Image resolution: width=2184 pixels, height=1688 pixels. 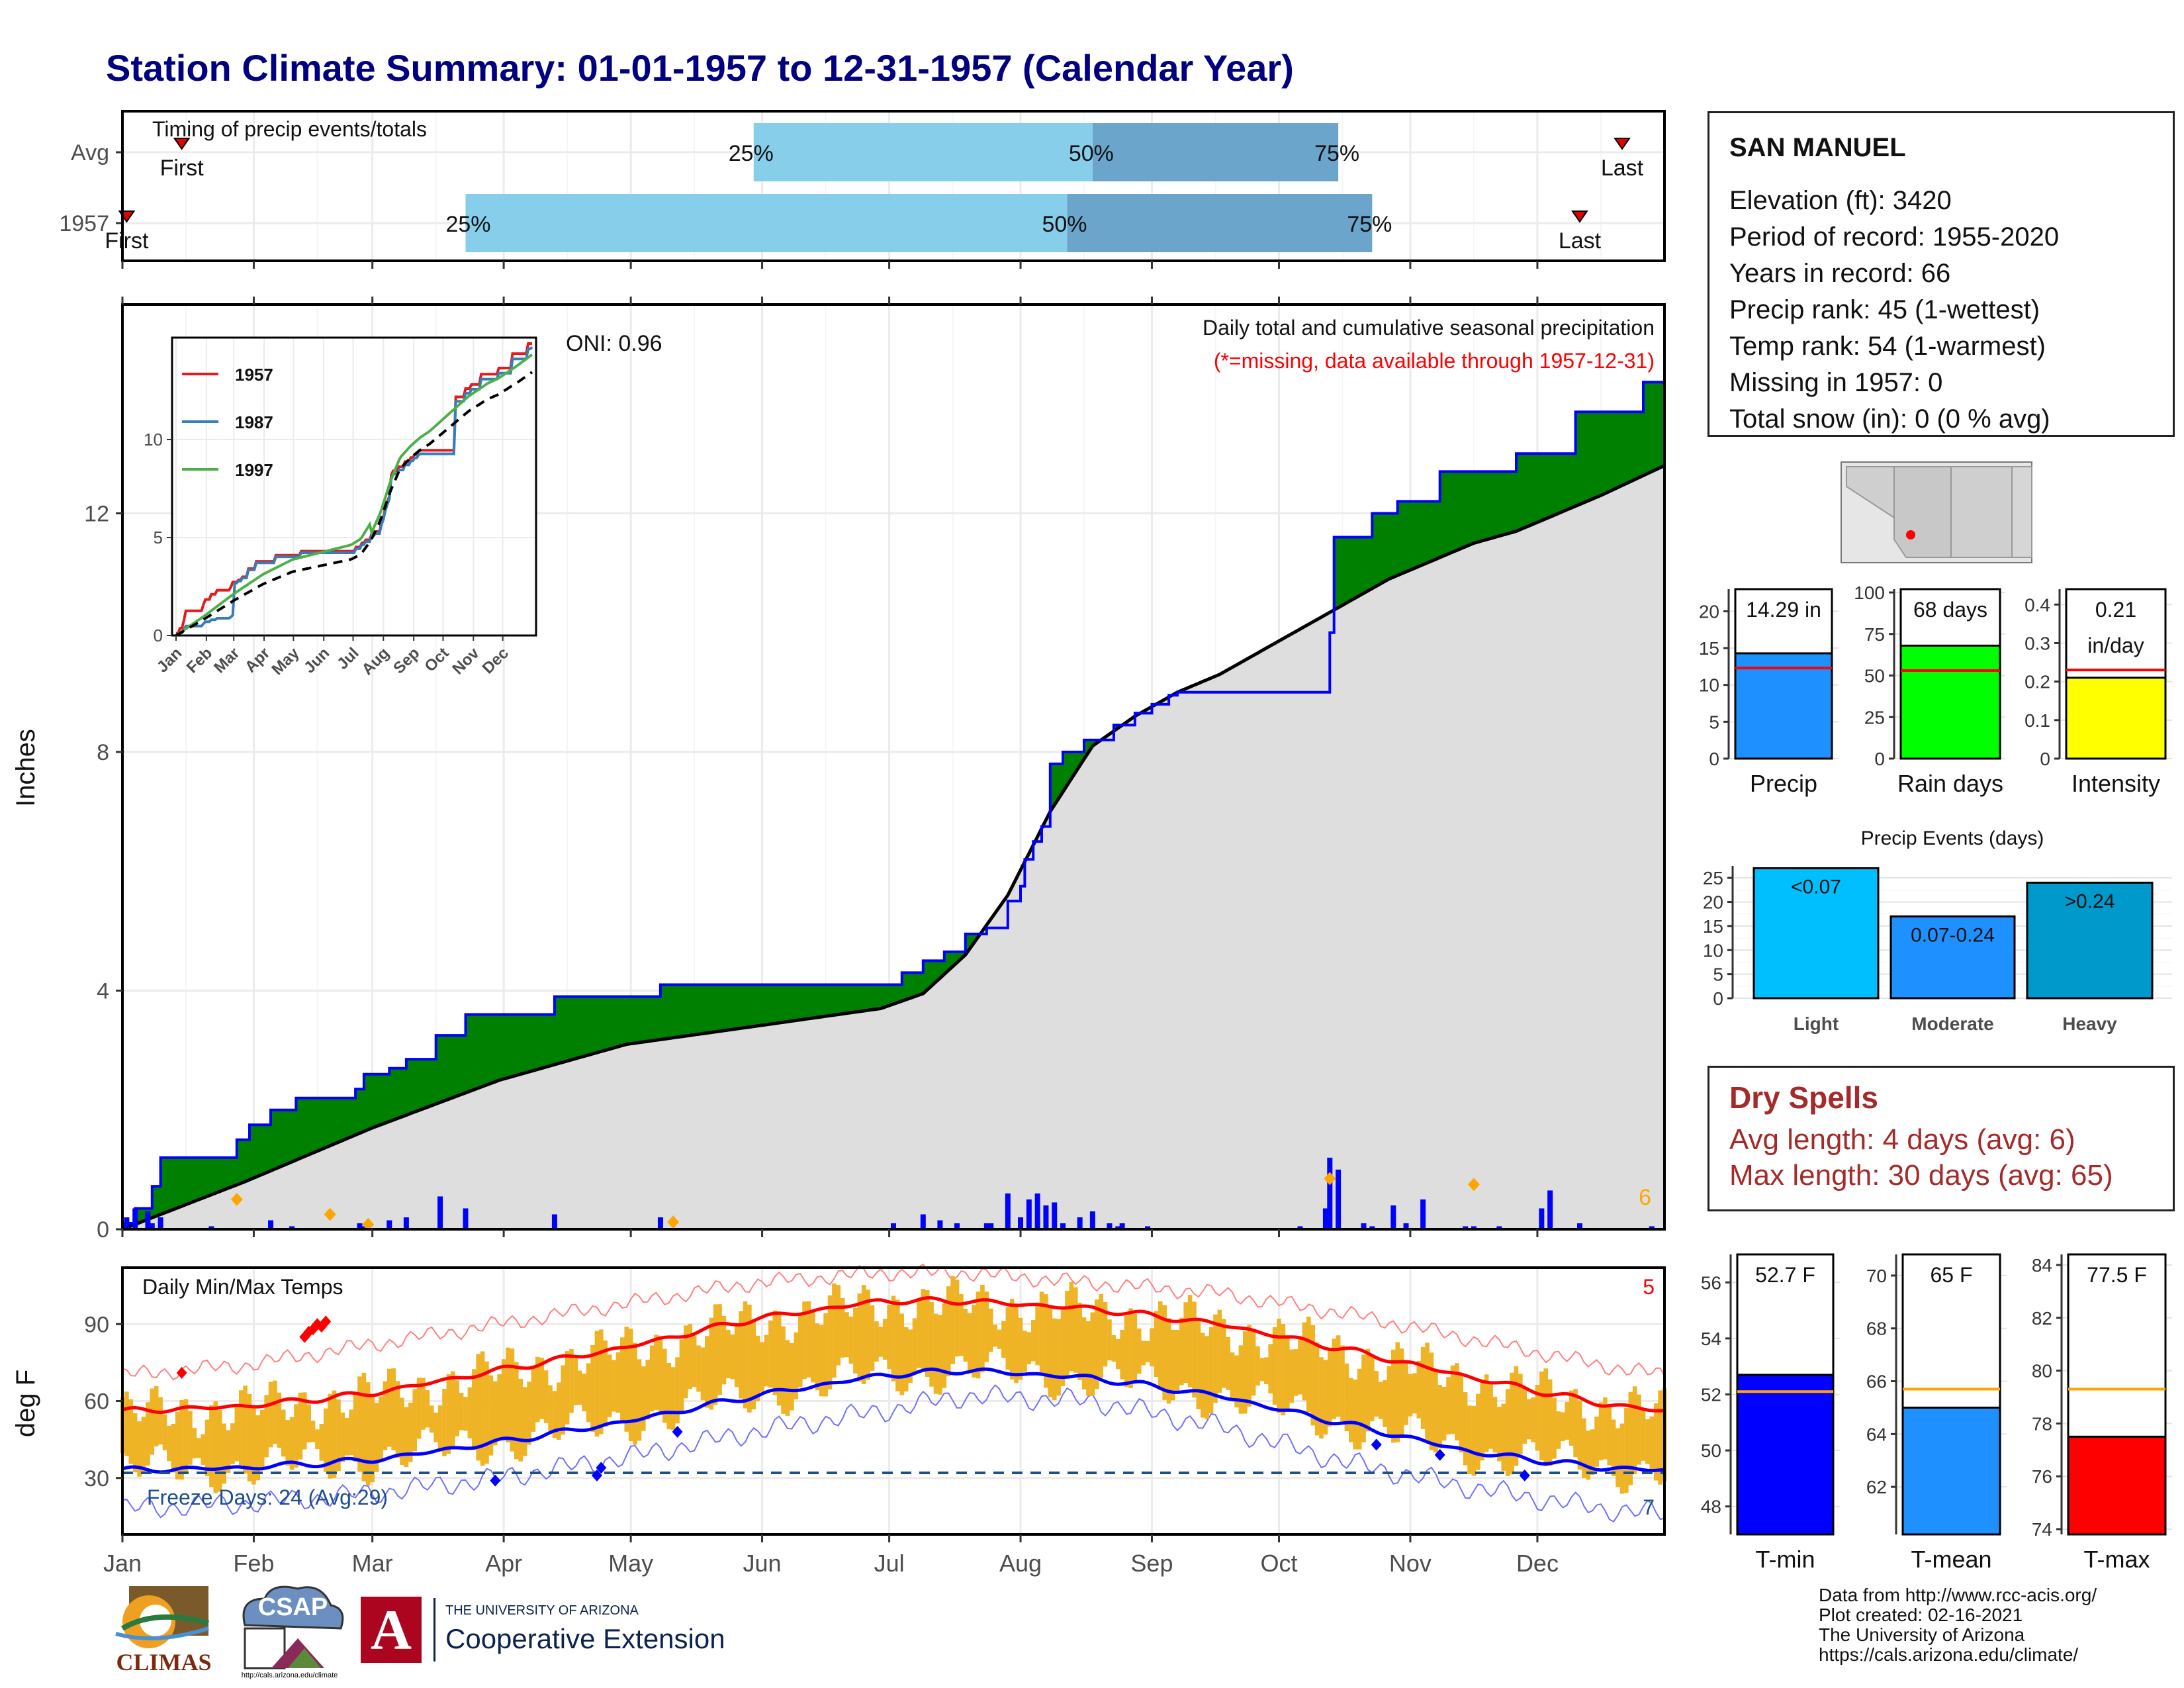 What do you see at coordinates (614, 343) in the screenshot?
I see `oni-label: ONI: 0.96` at bounding box center [614, 343].